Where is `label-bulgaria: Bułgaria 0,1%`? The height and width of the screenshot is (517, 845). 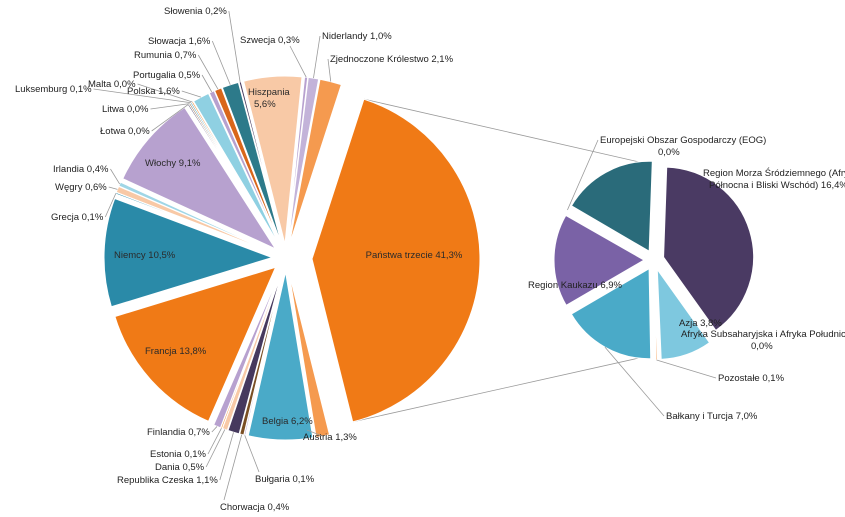
label-bulgaria: Bułgaria 0,1% is located at coordinates (285, 479).